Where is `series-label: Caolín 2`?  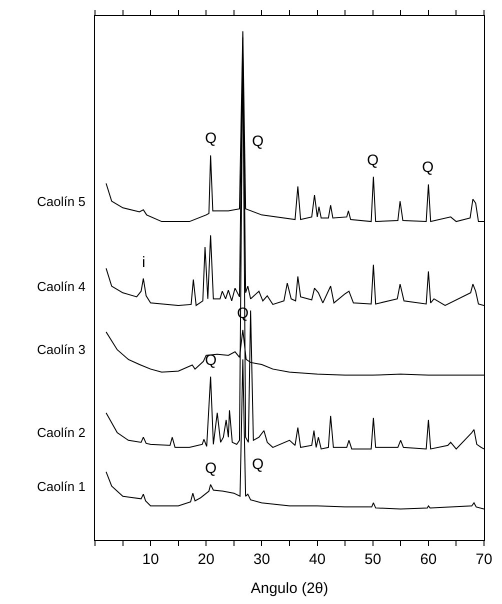 series-label: Caolín 2 is located at coordinates (61, 432).